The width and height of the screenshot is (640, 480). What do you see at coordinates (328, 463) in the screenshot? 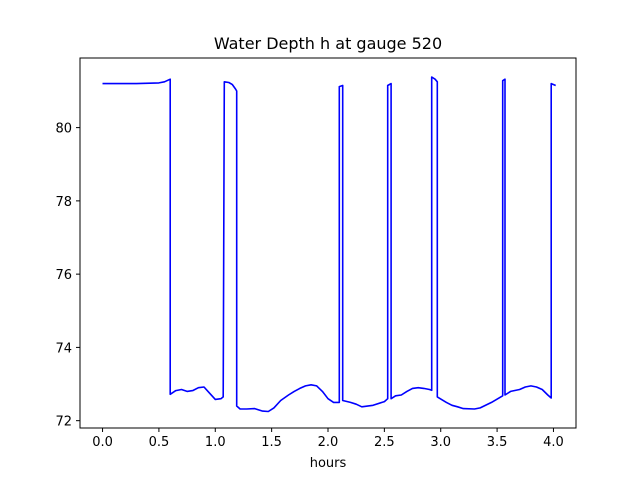
I see `x-axis-label: hours` at bounding box center [328, 463].